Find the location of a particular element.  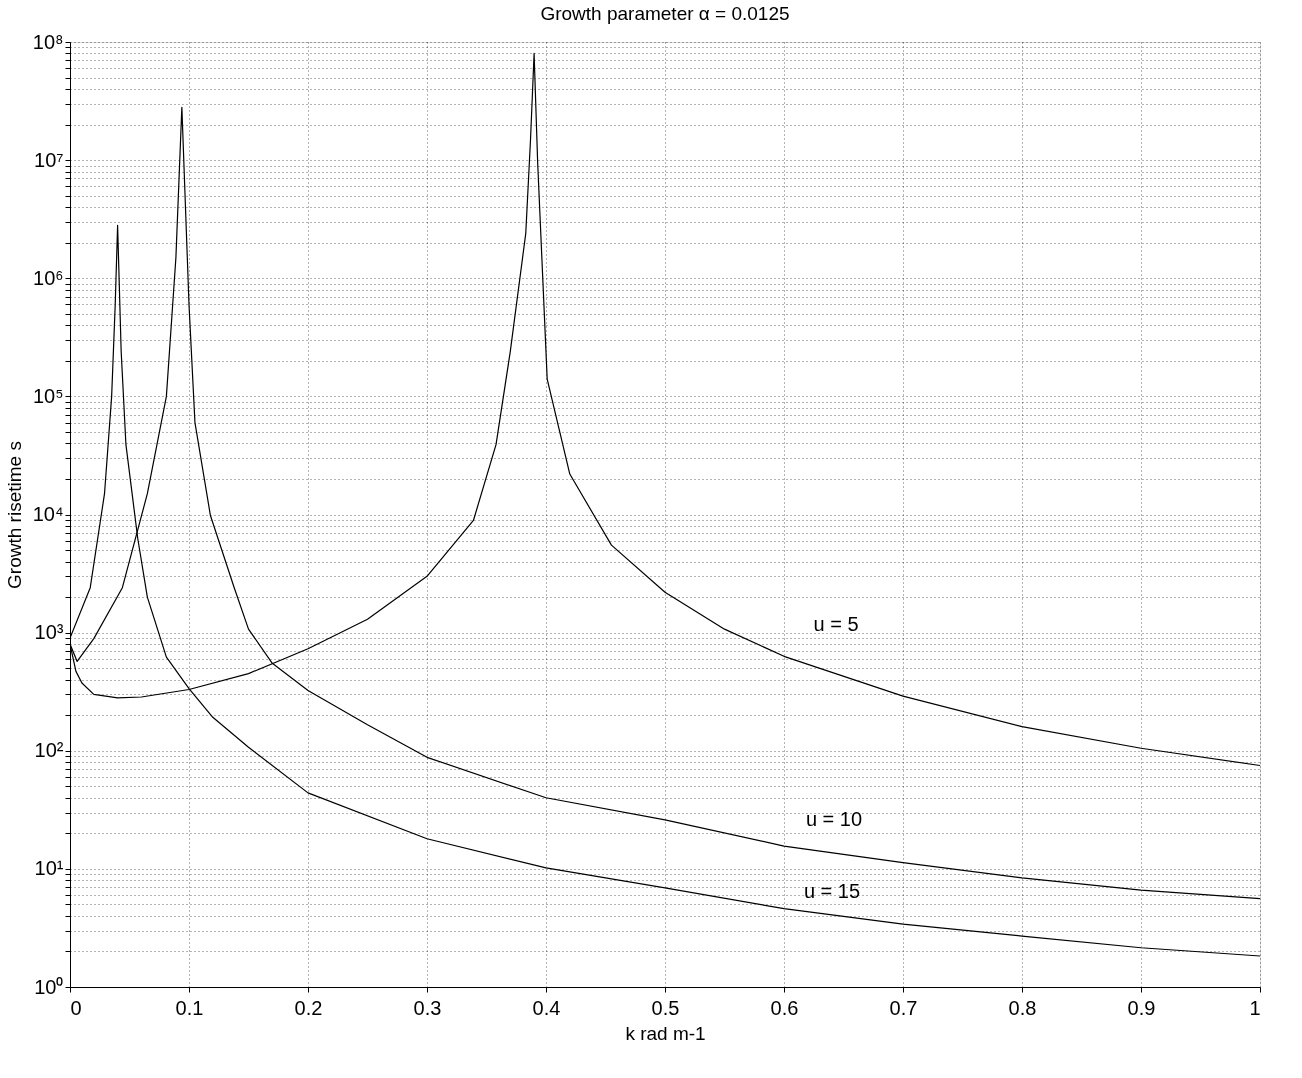

y-tick-label: 10² is located at coordinates (49, 750).